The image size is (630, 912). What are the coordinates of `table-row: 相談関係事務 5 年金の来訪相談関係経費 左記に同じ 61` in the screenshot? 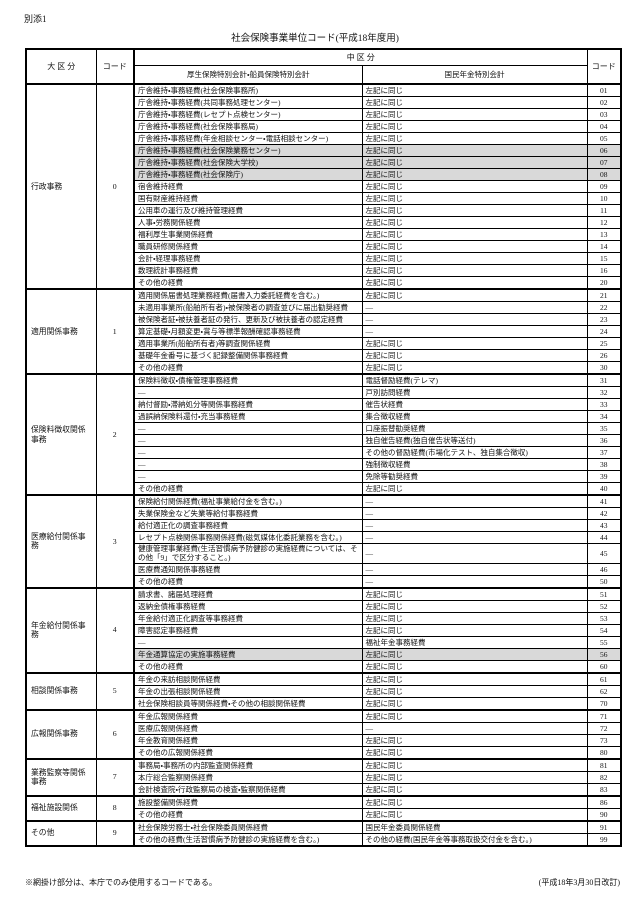 It's located at (323, 691).